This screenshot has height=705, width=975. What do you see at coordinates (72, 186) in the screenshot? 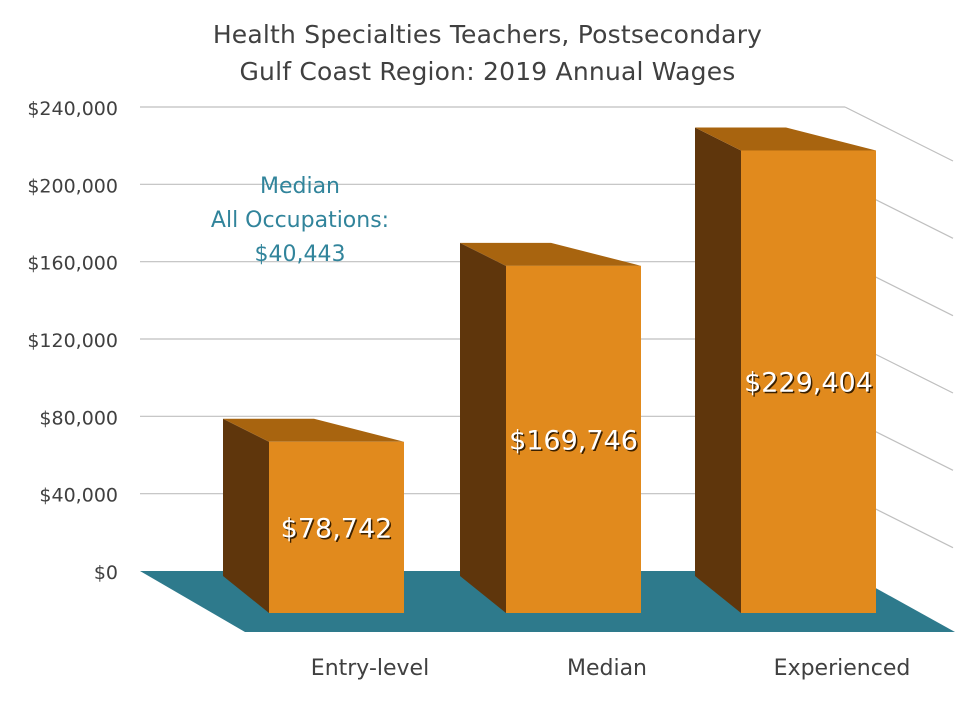
I see `y-tick-label: $200,000` at bounding box center [72, 186].